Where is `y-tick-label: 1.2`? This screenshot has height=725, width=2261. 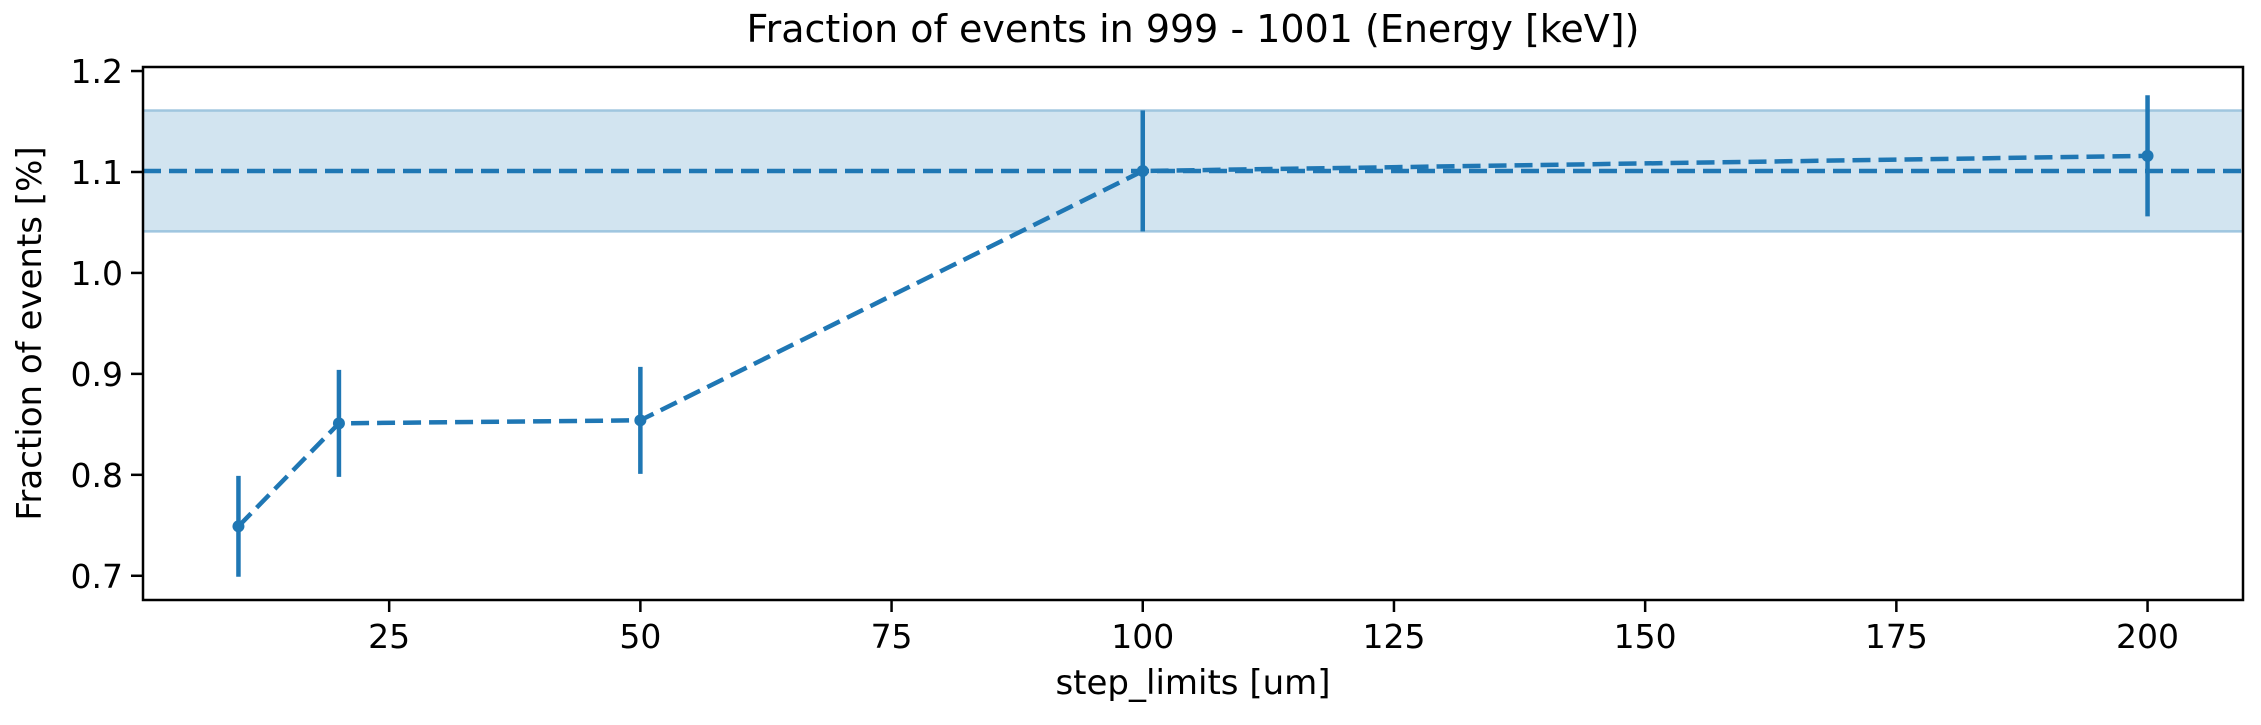
y-tick-label: 1.2 is located at coordinates (97, 71).